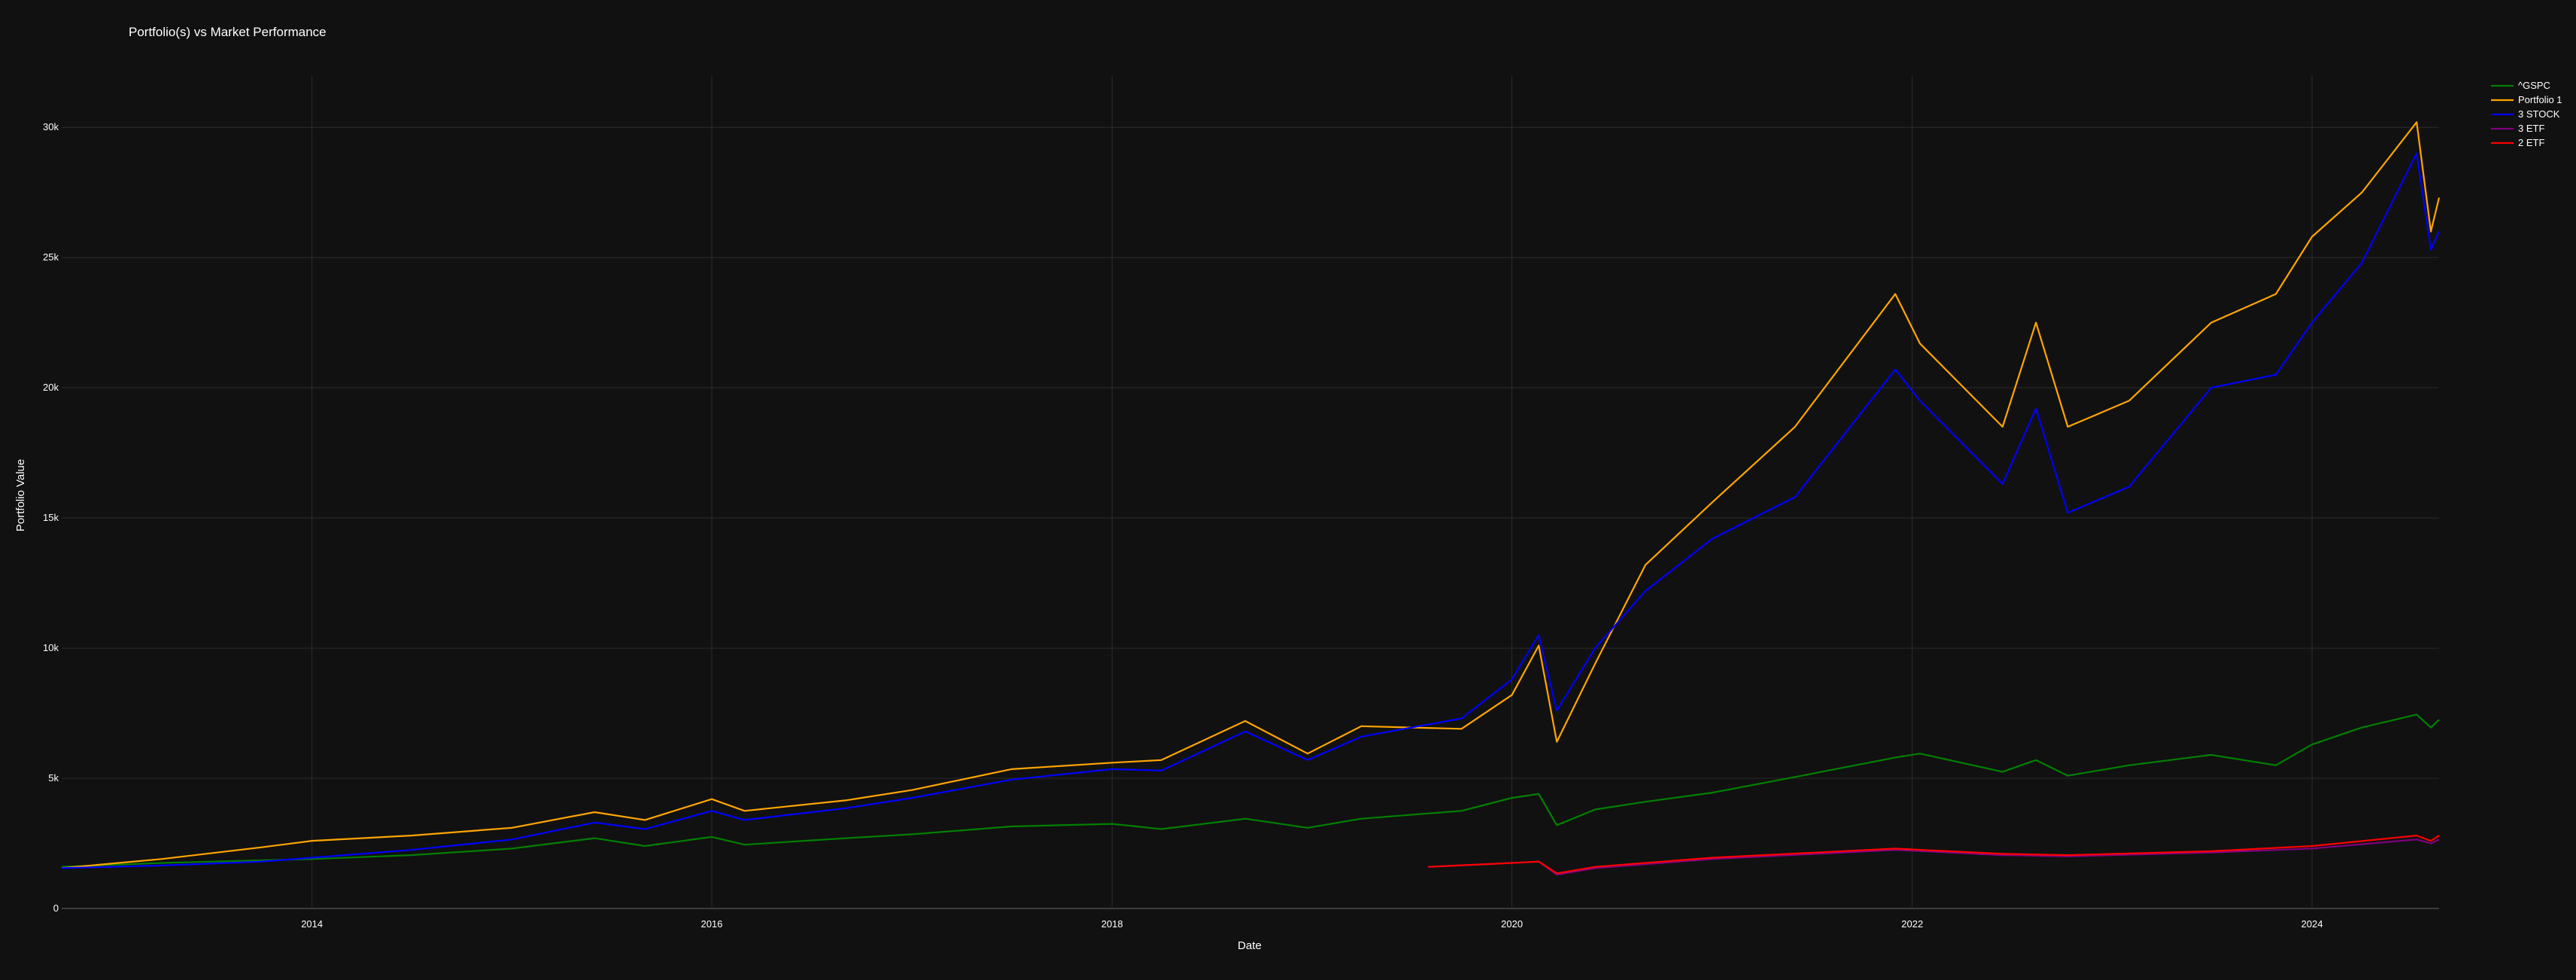 This screenshot has width=2576, height=980. What do you see at coordinates (2534, 85) in the screenshot?
I see `legend-label: ^GSPC` at bounding box center [2534, 85].